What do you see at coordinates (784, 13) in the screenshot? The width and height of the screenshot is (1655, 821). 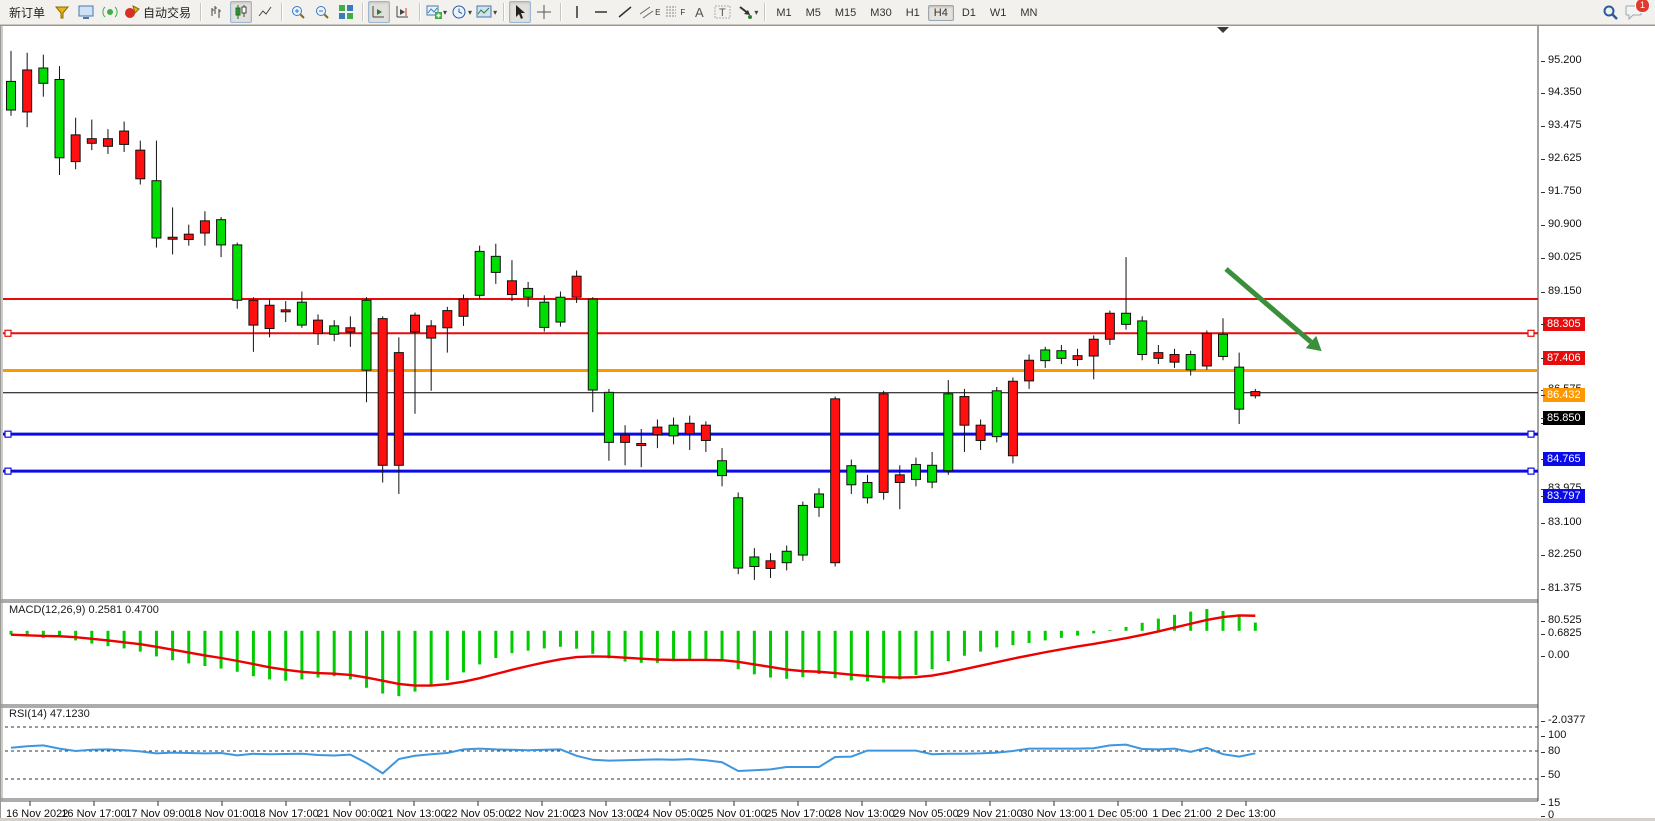 I see `timeframe-M1: M1` at bounding box center [784, 13].